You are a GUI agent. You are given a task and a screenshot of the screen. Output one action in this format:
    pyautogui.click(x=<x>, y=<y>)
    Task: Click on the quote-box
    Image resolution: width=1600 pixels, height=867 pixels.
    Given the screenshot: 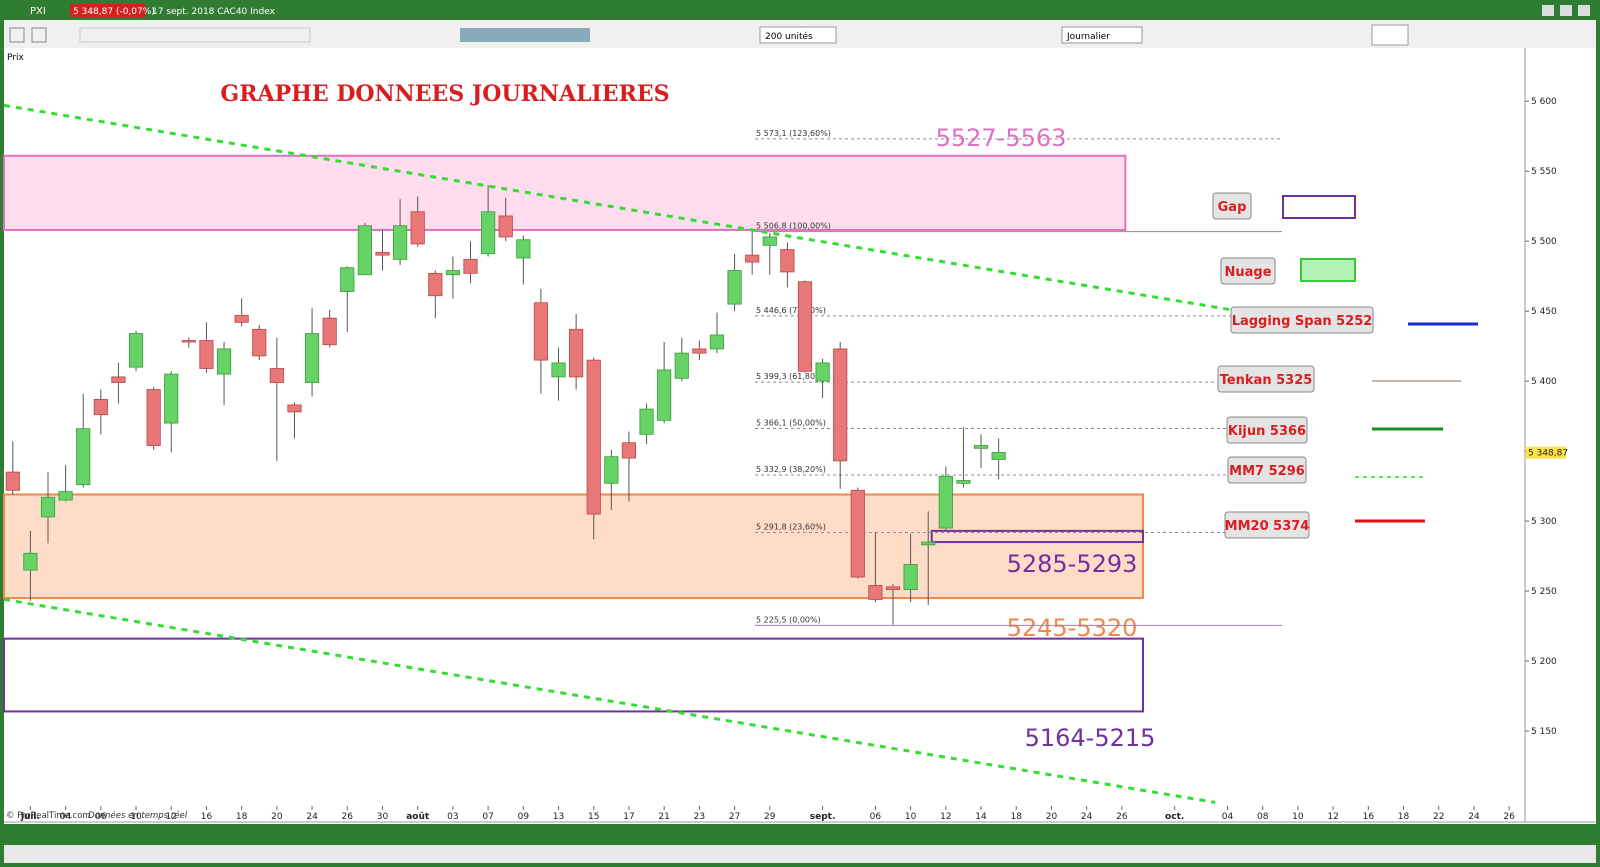 What is the action you would take?
    pyautogui.click(x=108, y=10)
    